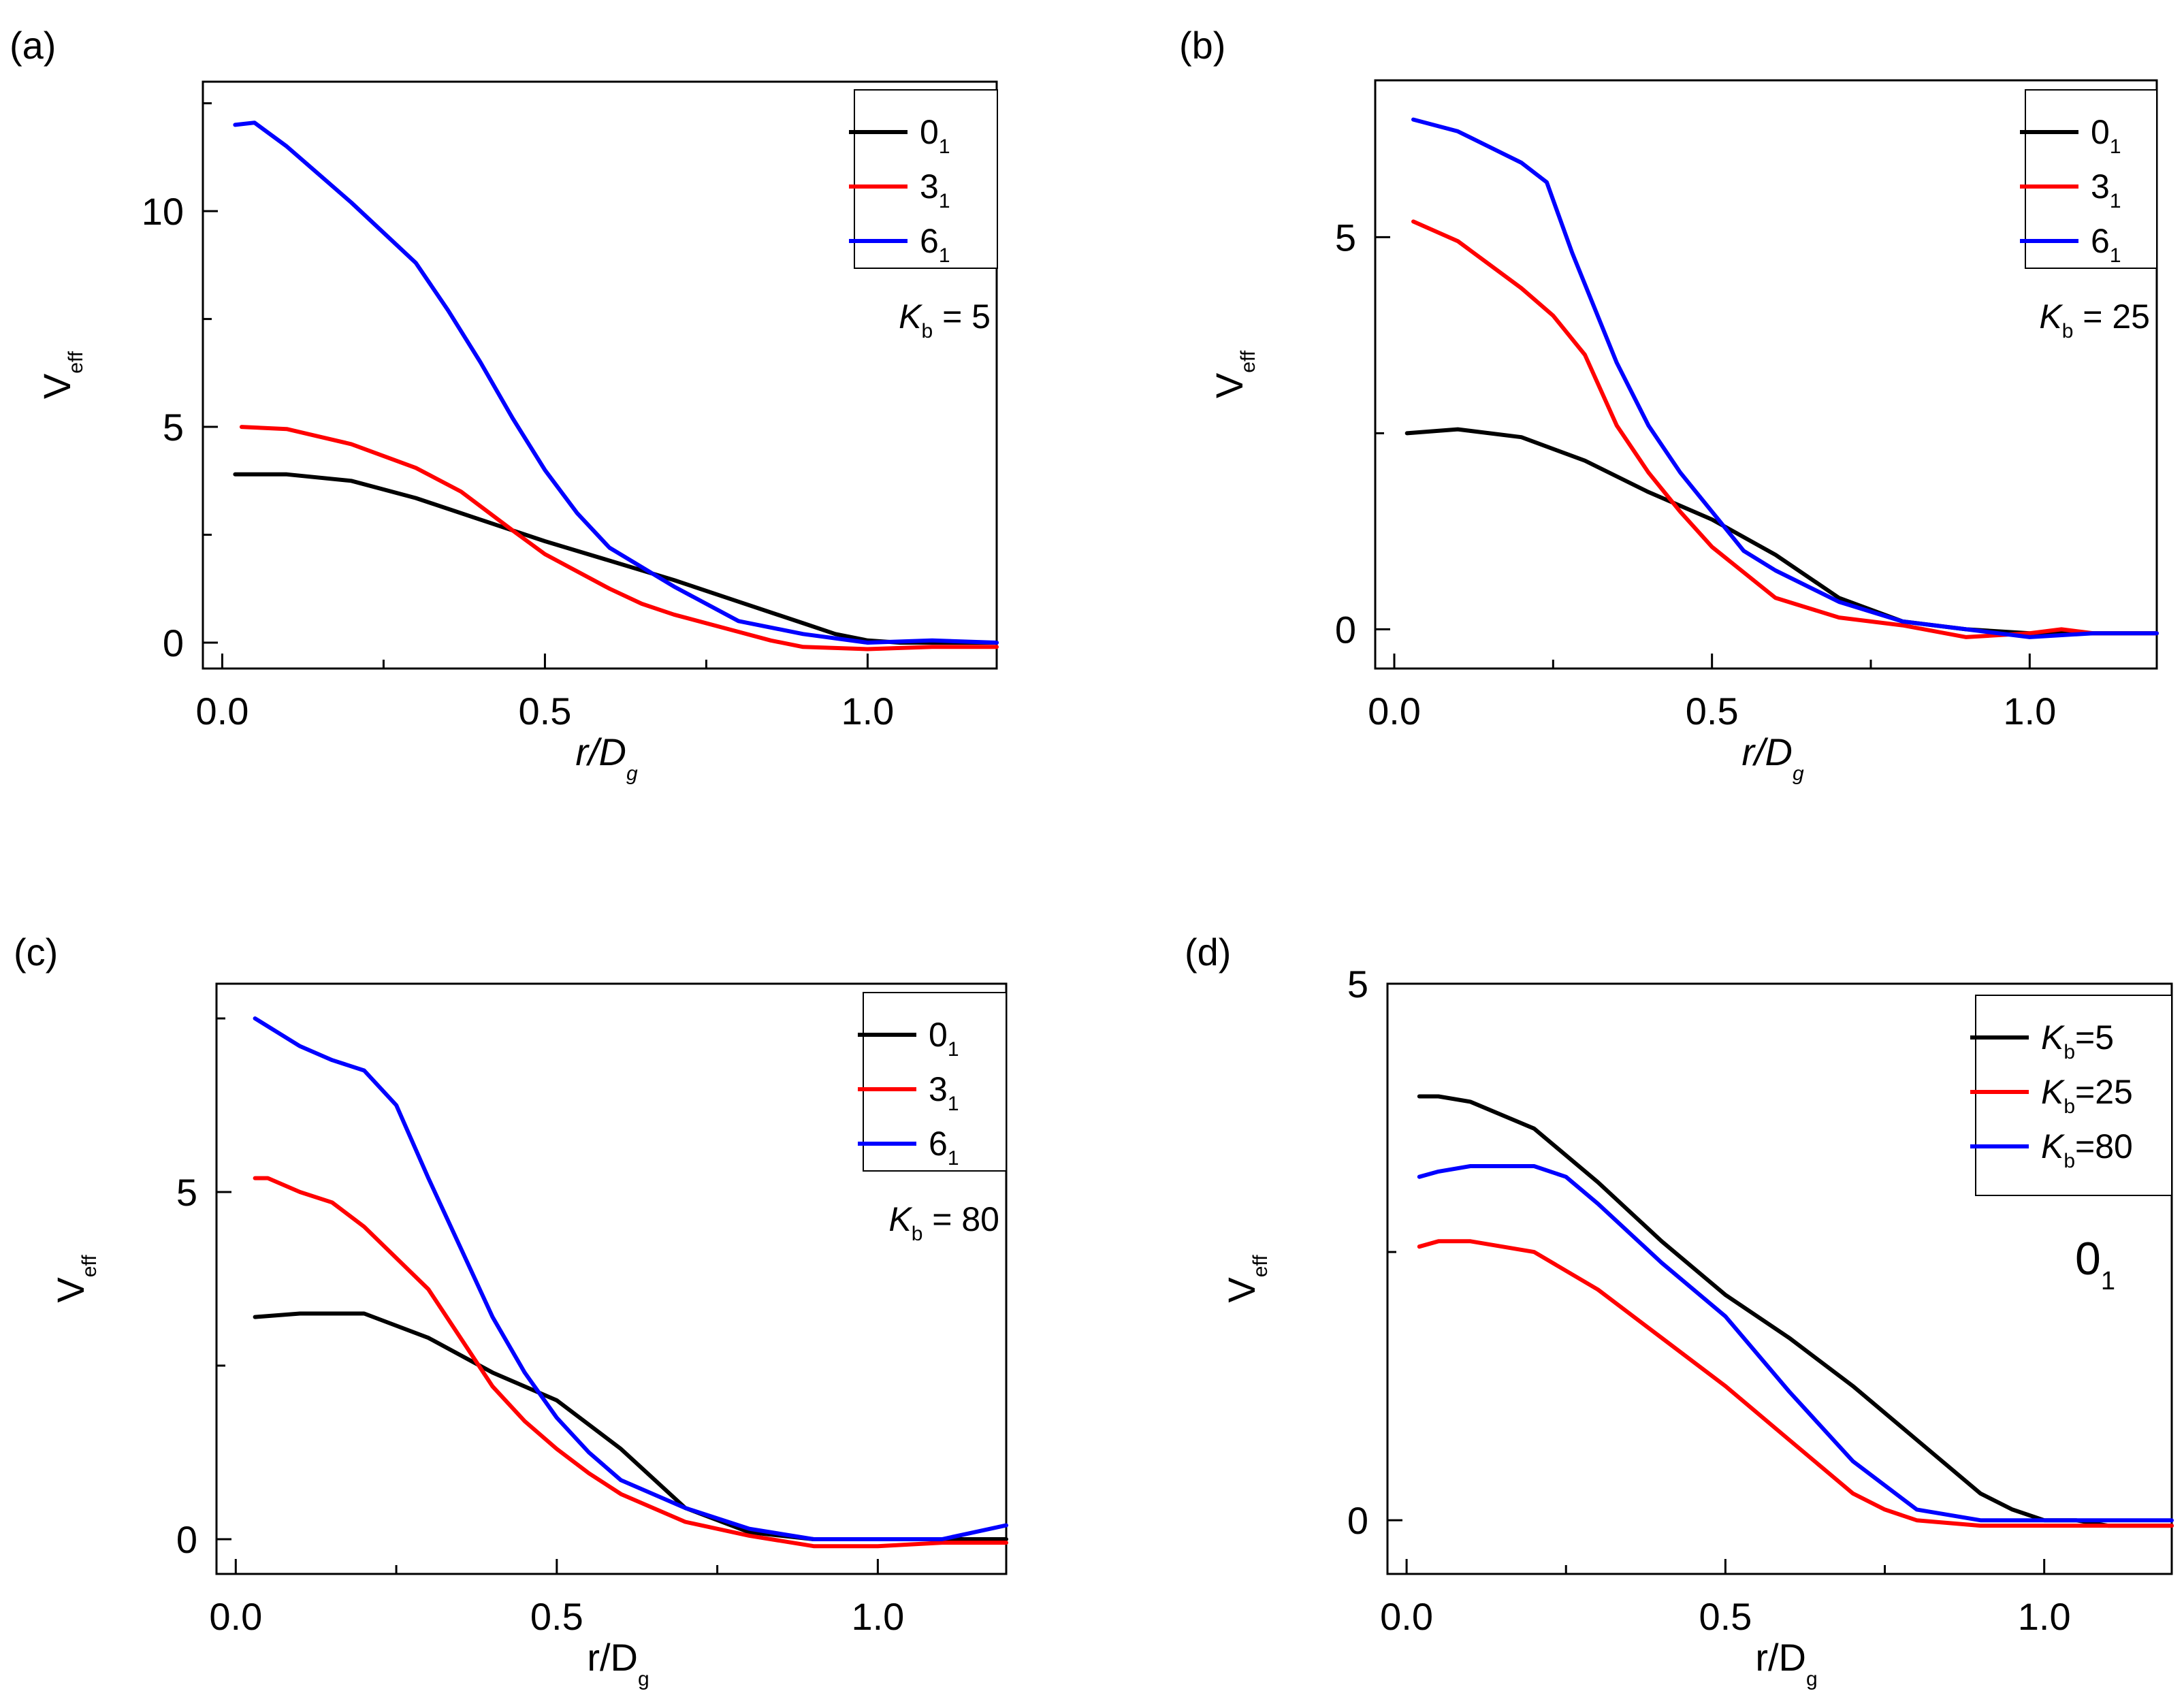 This screenshot has width=2184, height=1706. I want to click on legend-entry: Kb=5, so click(2078, 1040).